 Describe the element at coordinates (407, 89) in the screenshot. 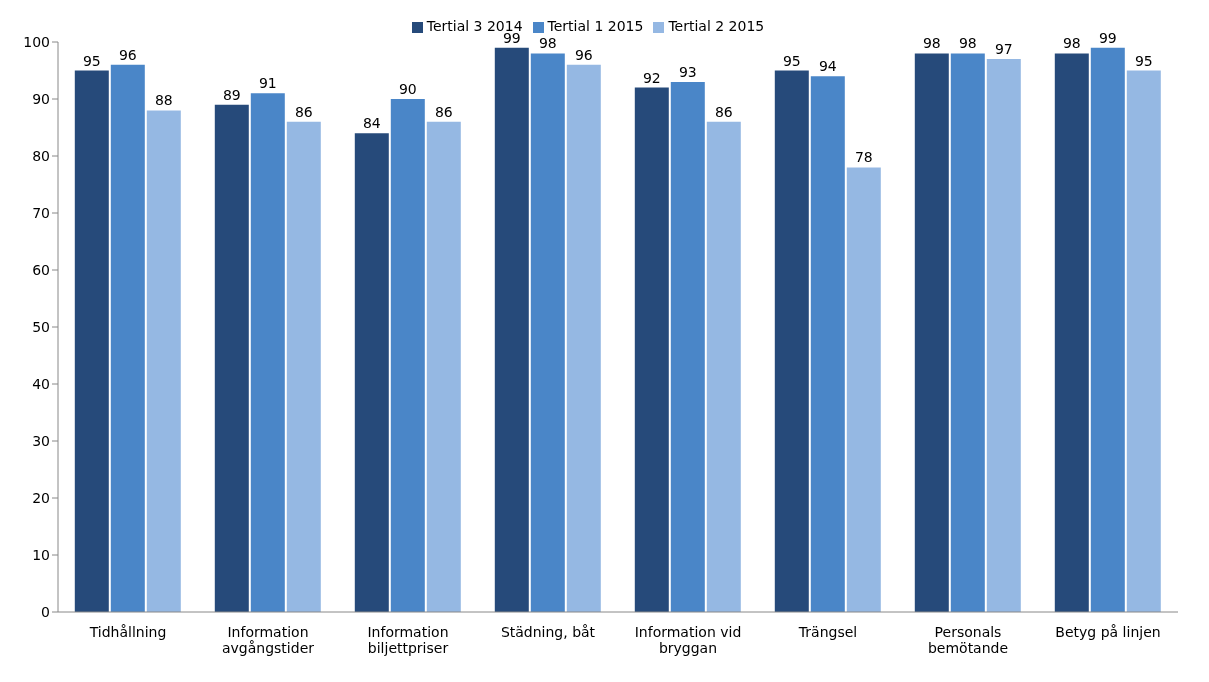

I see `data-label: 90` at that location.